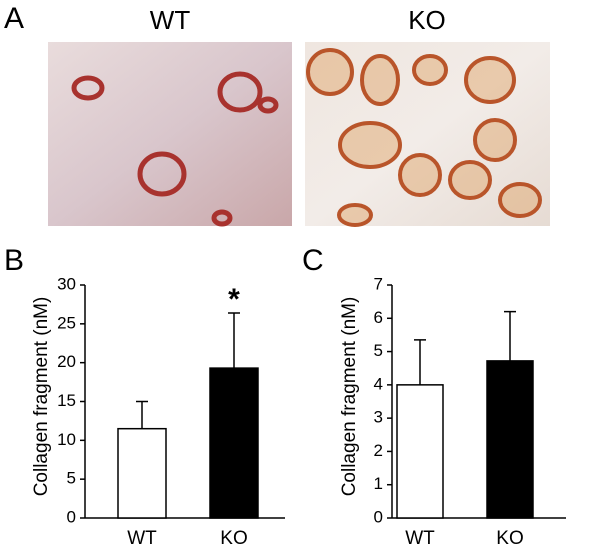 Image resolution: width=601 pixels, height=560 pixels. Describe the element at coordinates (427, 20) in the screenshot. I see `image-label: KO` at that location.